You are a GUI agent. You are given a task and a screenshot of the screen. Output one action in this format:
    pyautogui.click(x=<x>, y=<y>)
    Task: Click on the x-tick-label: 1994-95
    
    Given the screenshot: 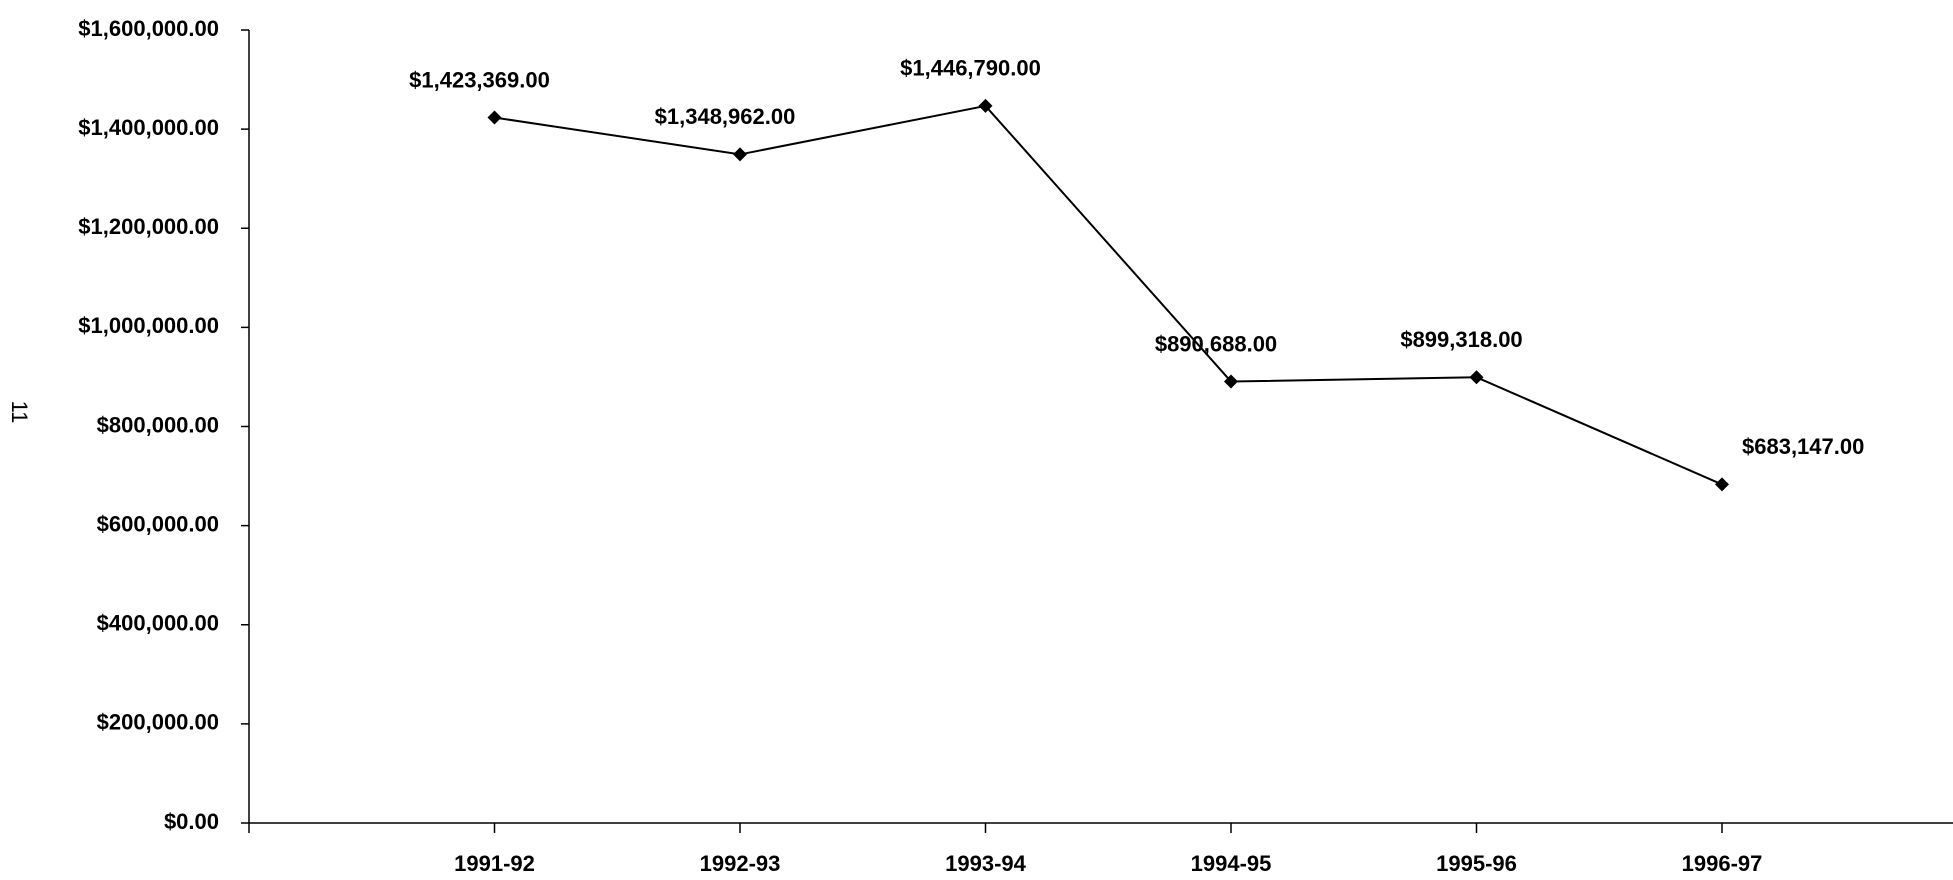 What is the action you would take?
    pyautogui.click(x=1231, y=863)
    